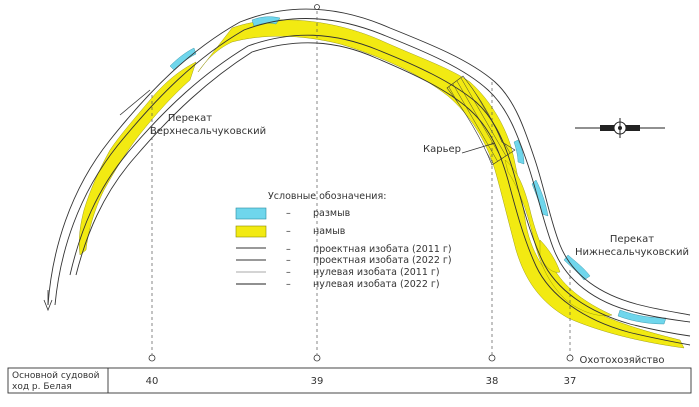 The width and height of the screenshot is (699, 407). I want to click on legend-label-erosion: размыв, so click(332, 213).